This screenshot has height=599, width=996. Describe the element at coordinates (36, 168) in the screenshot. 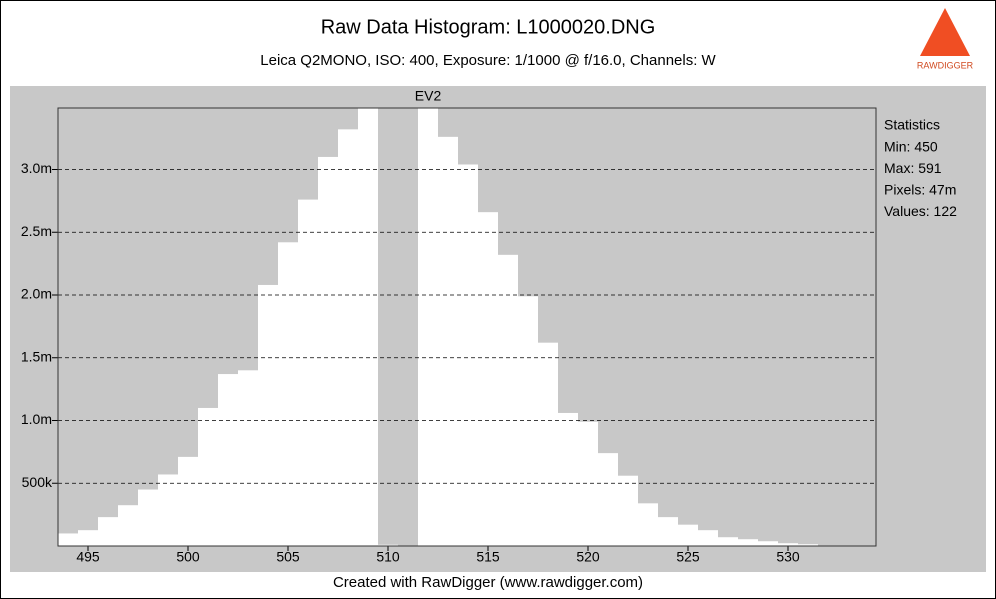

I see `y-tick-label: 3.0m` at that location.